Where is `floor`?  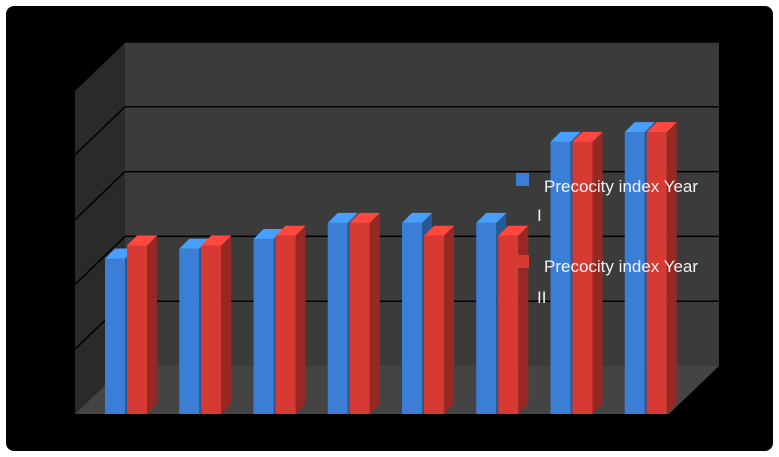
floor is located at coordinates (397, 390).